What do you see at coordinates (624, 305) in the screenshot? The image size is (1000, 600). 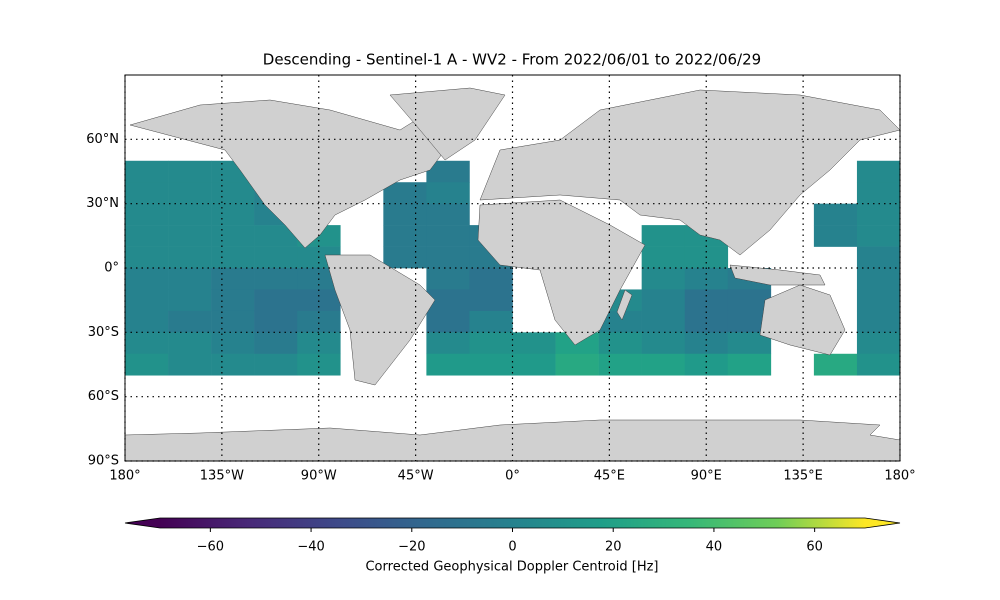 I see `madagascar` at bounding box center [624, 305].